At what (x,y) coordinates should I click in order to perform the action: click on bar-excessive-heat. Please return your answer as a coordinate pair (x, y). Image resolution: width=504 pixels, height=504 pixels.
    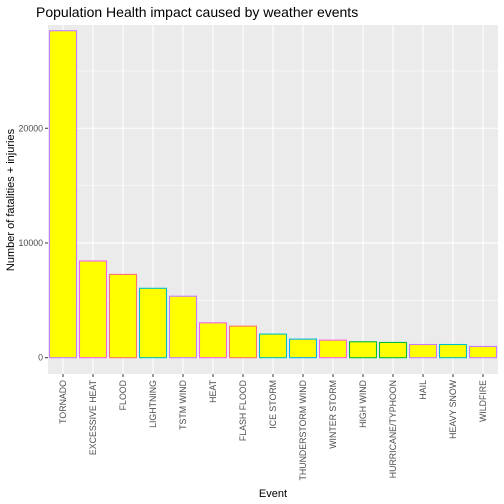
    Looking at the image, I should click on (93, 309).